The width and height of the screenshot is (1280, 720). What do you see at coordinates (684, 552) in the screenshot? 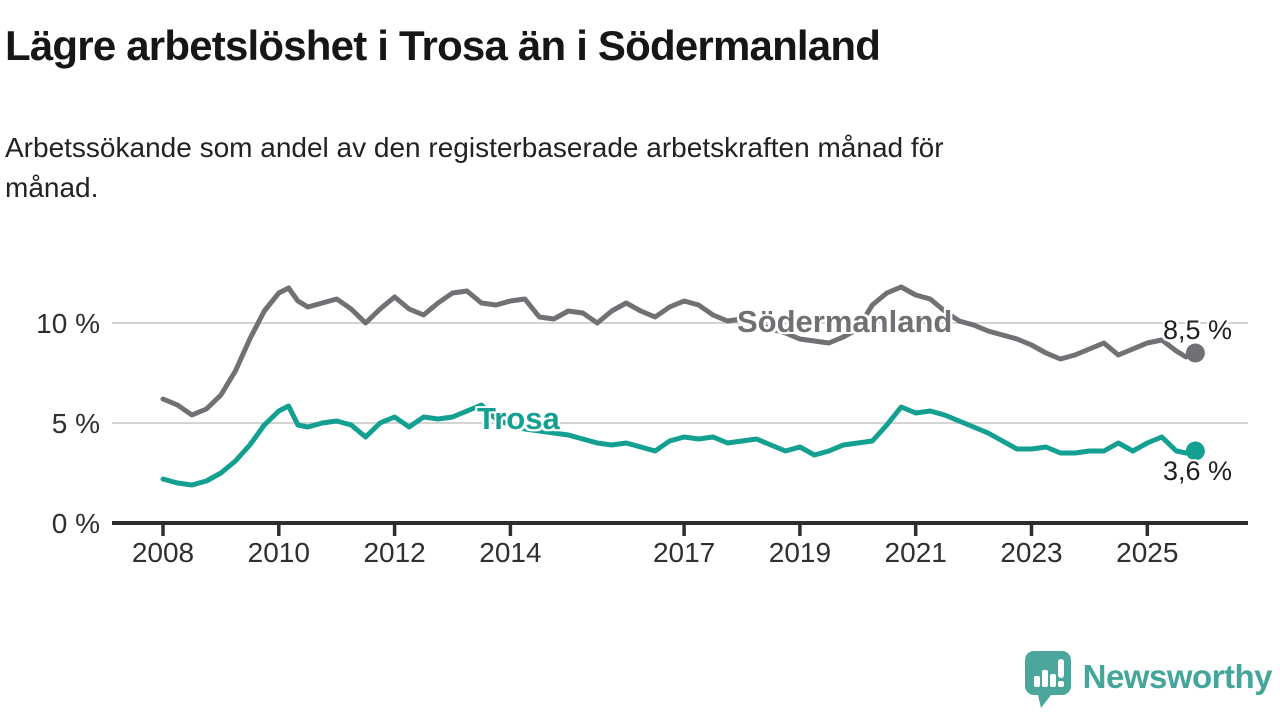
I see `x-axis-tick-label: 2017` at bounding box center [684, 552].